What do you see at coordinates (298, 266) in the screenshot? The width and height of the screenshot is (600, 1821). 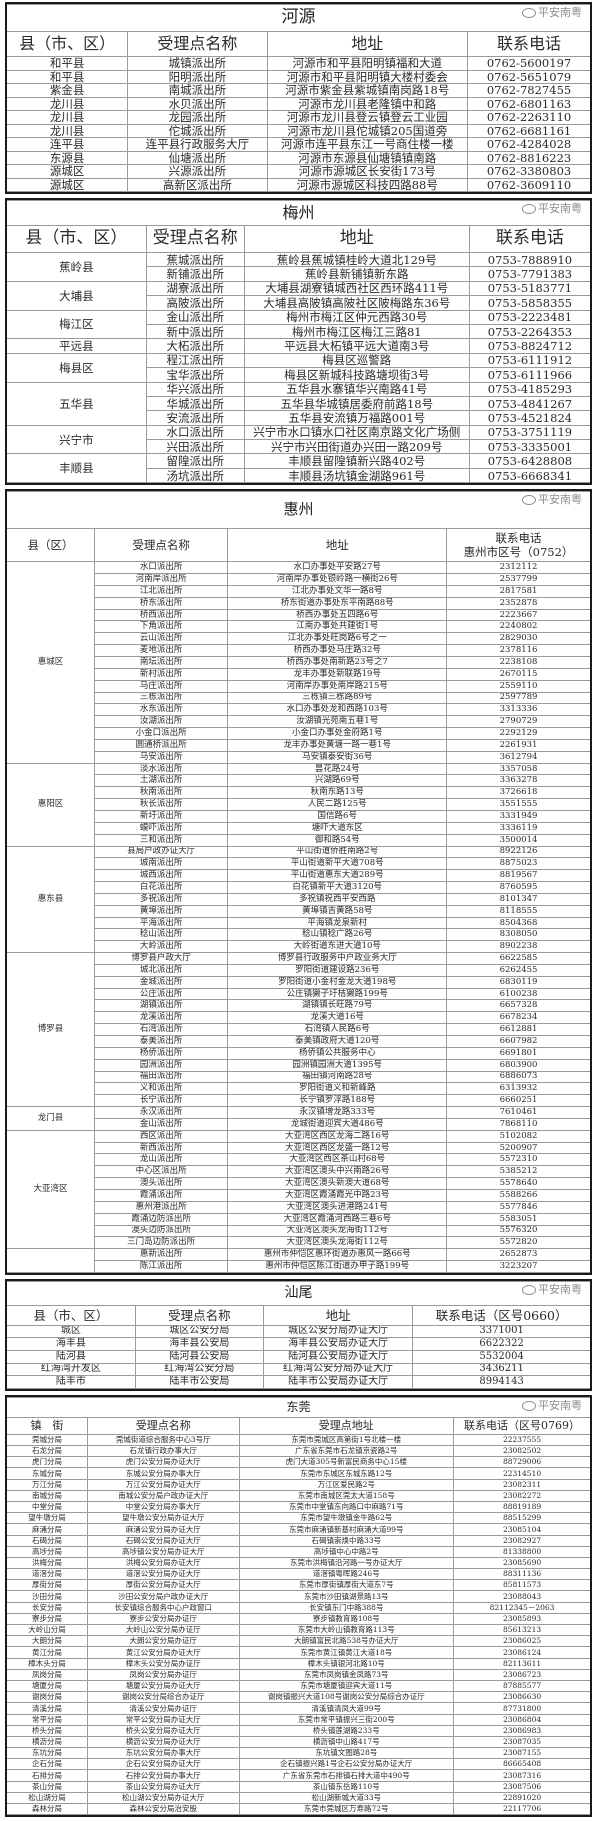 I see `table-row: 蕉岭县 蕉城派出所 蕉岭县蕉城镇桂岭大道北129号 0753-7888910` at bounding box center [298, 266].